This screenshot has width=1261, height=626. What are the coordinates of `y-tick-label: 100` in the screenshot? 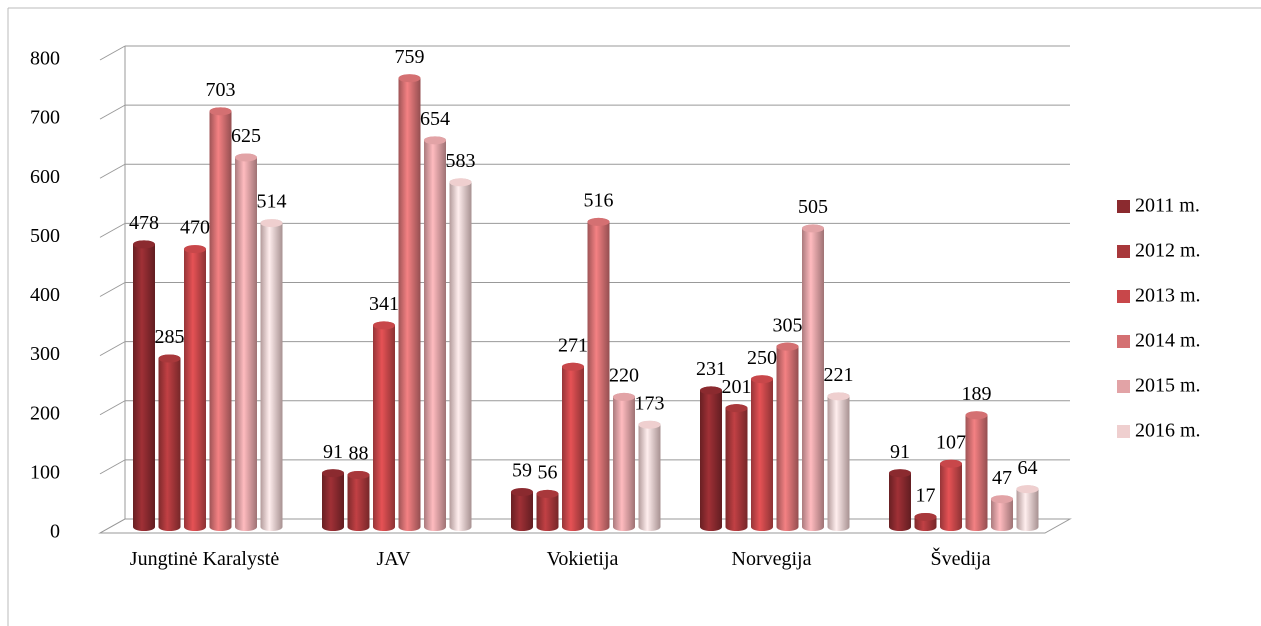 It's located at (45, 472).